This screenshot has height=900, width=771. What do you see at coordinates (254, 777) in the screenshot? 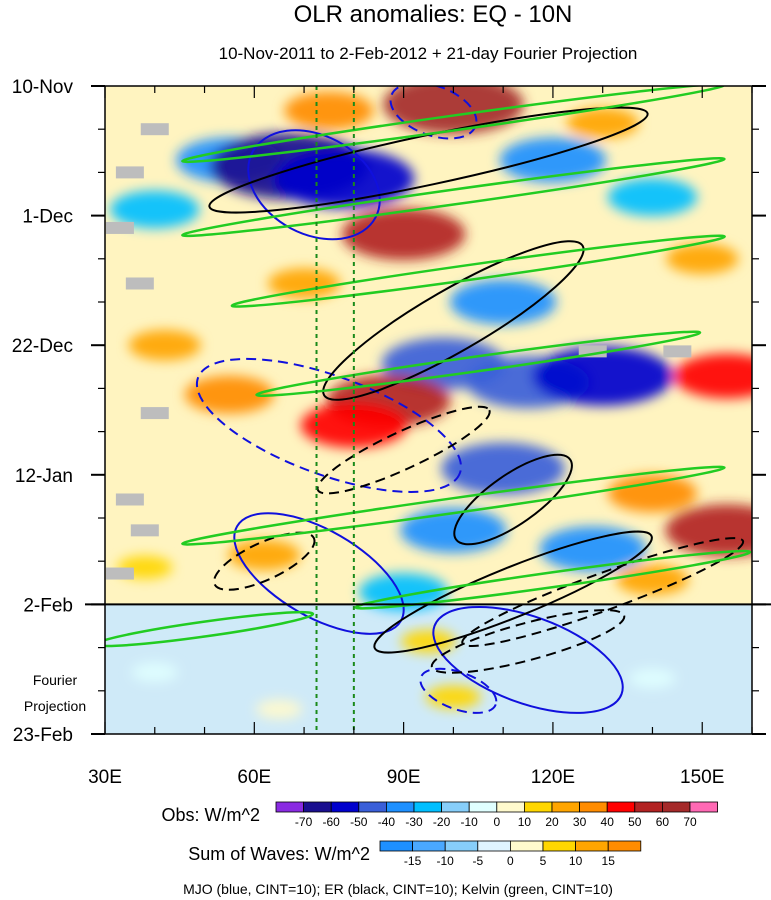
I see `x-tick-label-60E: 60E` at bounding box center [254, 777].